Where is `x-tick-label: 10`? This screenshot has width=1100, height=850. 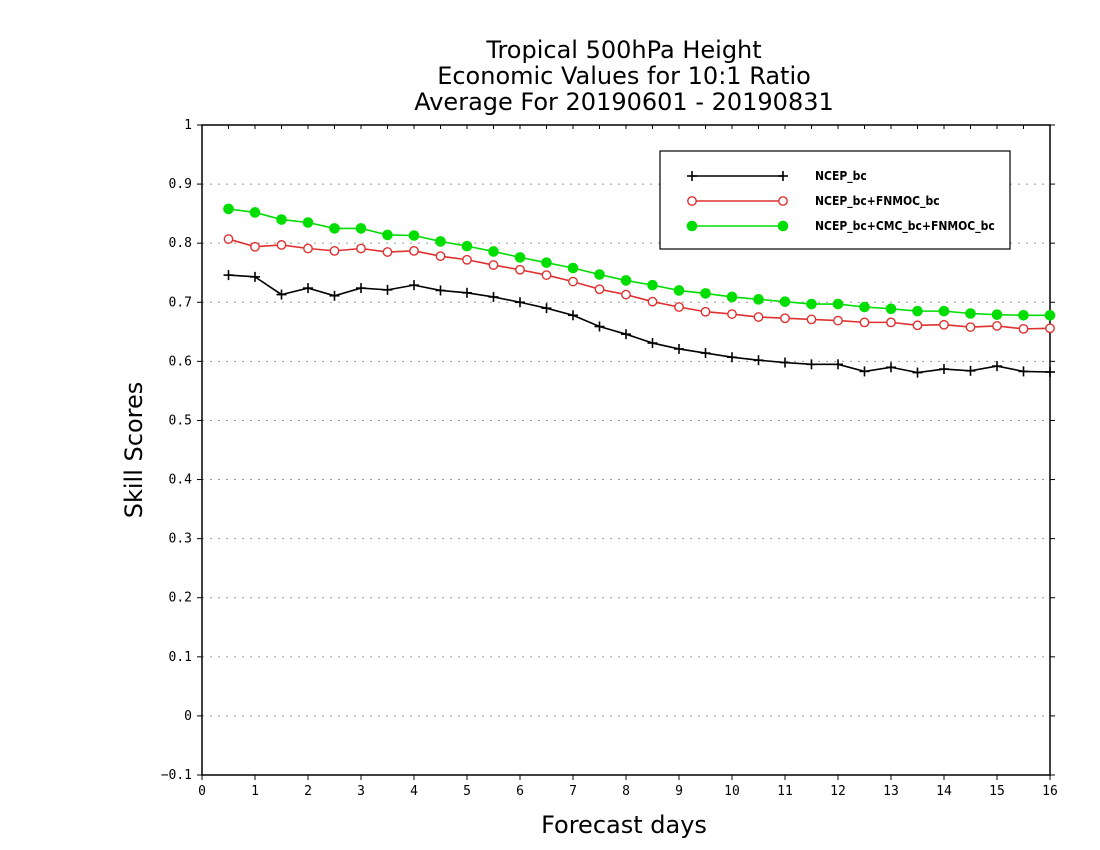 x-tick-label: 10 is located at coordinates (732, 791).